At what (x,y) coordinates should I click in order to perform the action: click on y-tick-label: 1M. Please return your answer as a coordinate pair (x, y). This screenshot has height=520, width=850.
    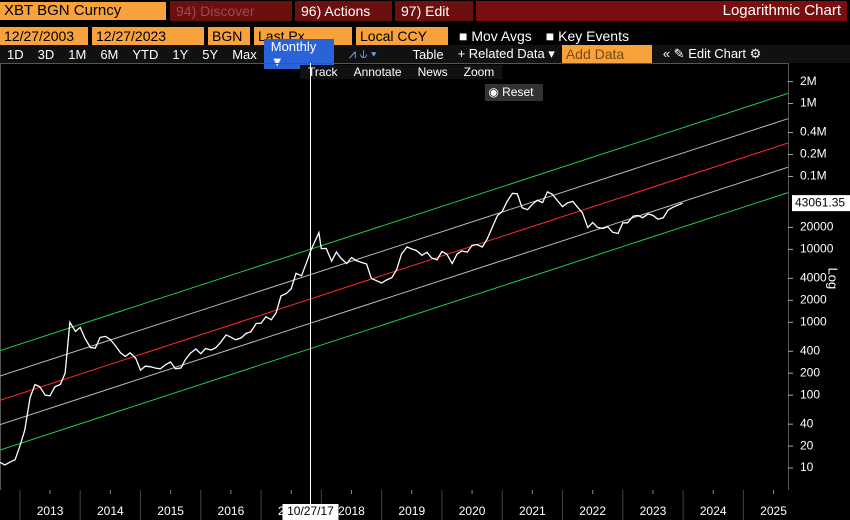
    Looking at the image, I should click on (808, 103).